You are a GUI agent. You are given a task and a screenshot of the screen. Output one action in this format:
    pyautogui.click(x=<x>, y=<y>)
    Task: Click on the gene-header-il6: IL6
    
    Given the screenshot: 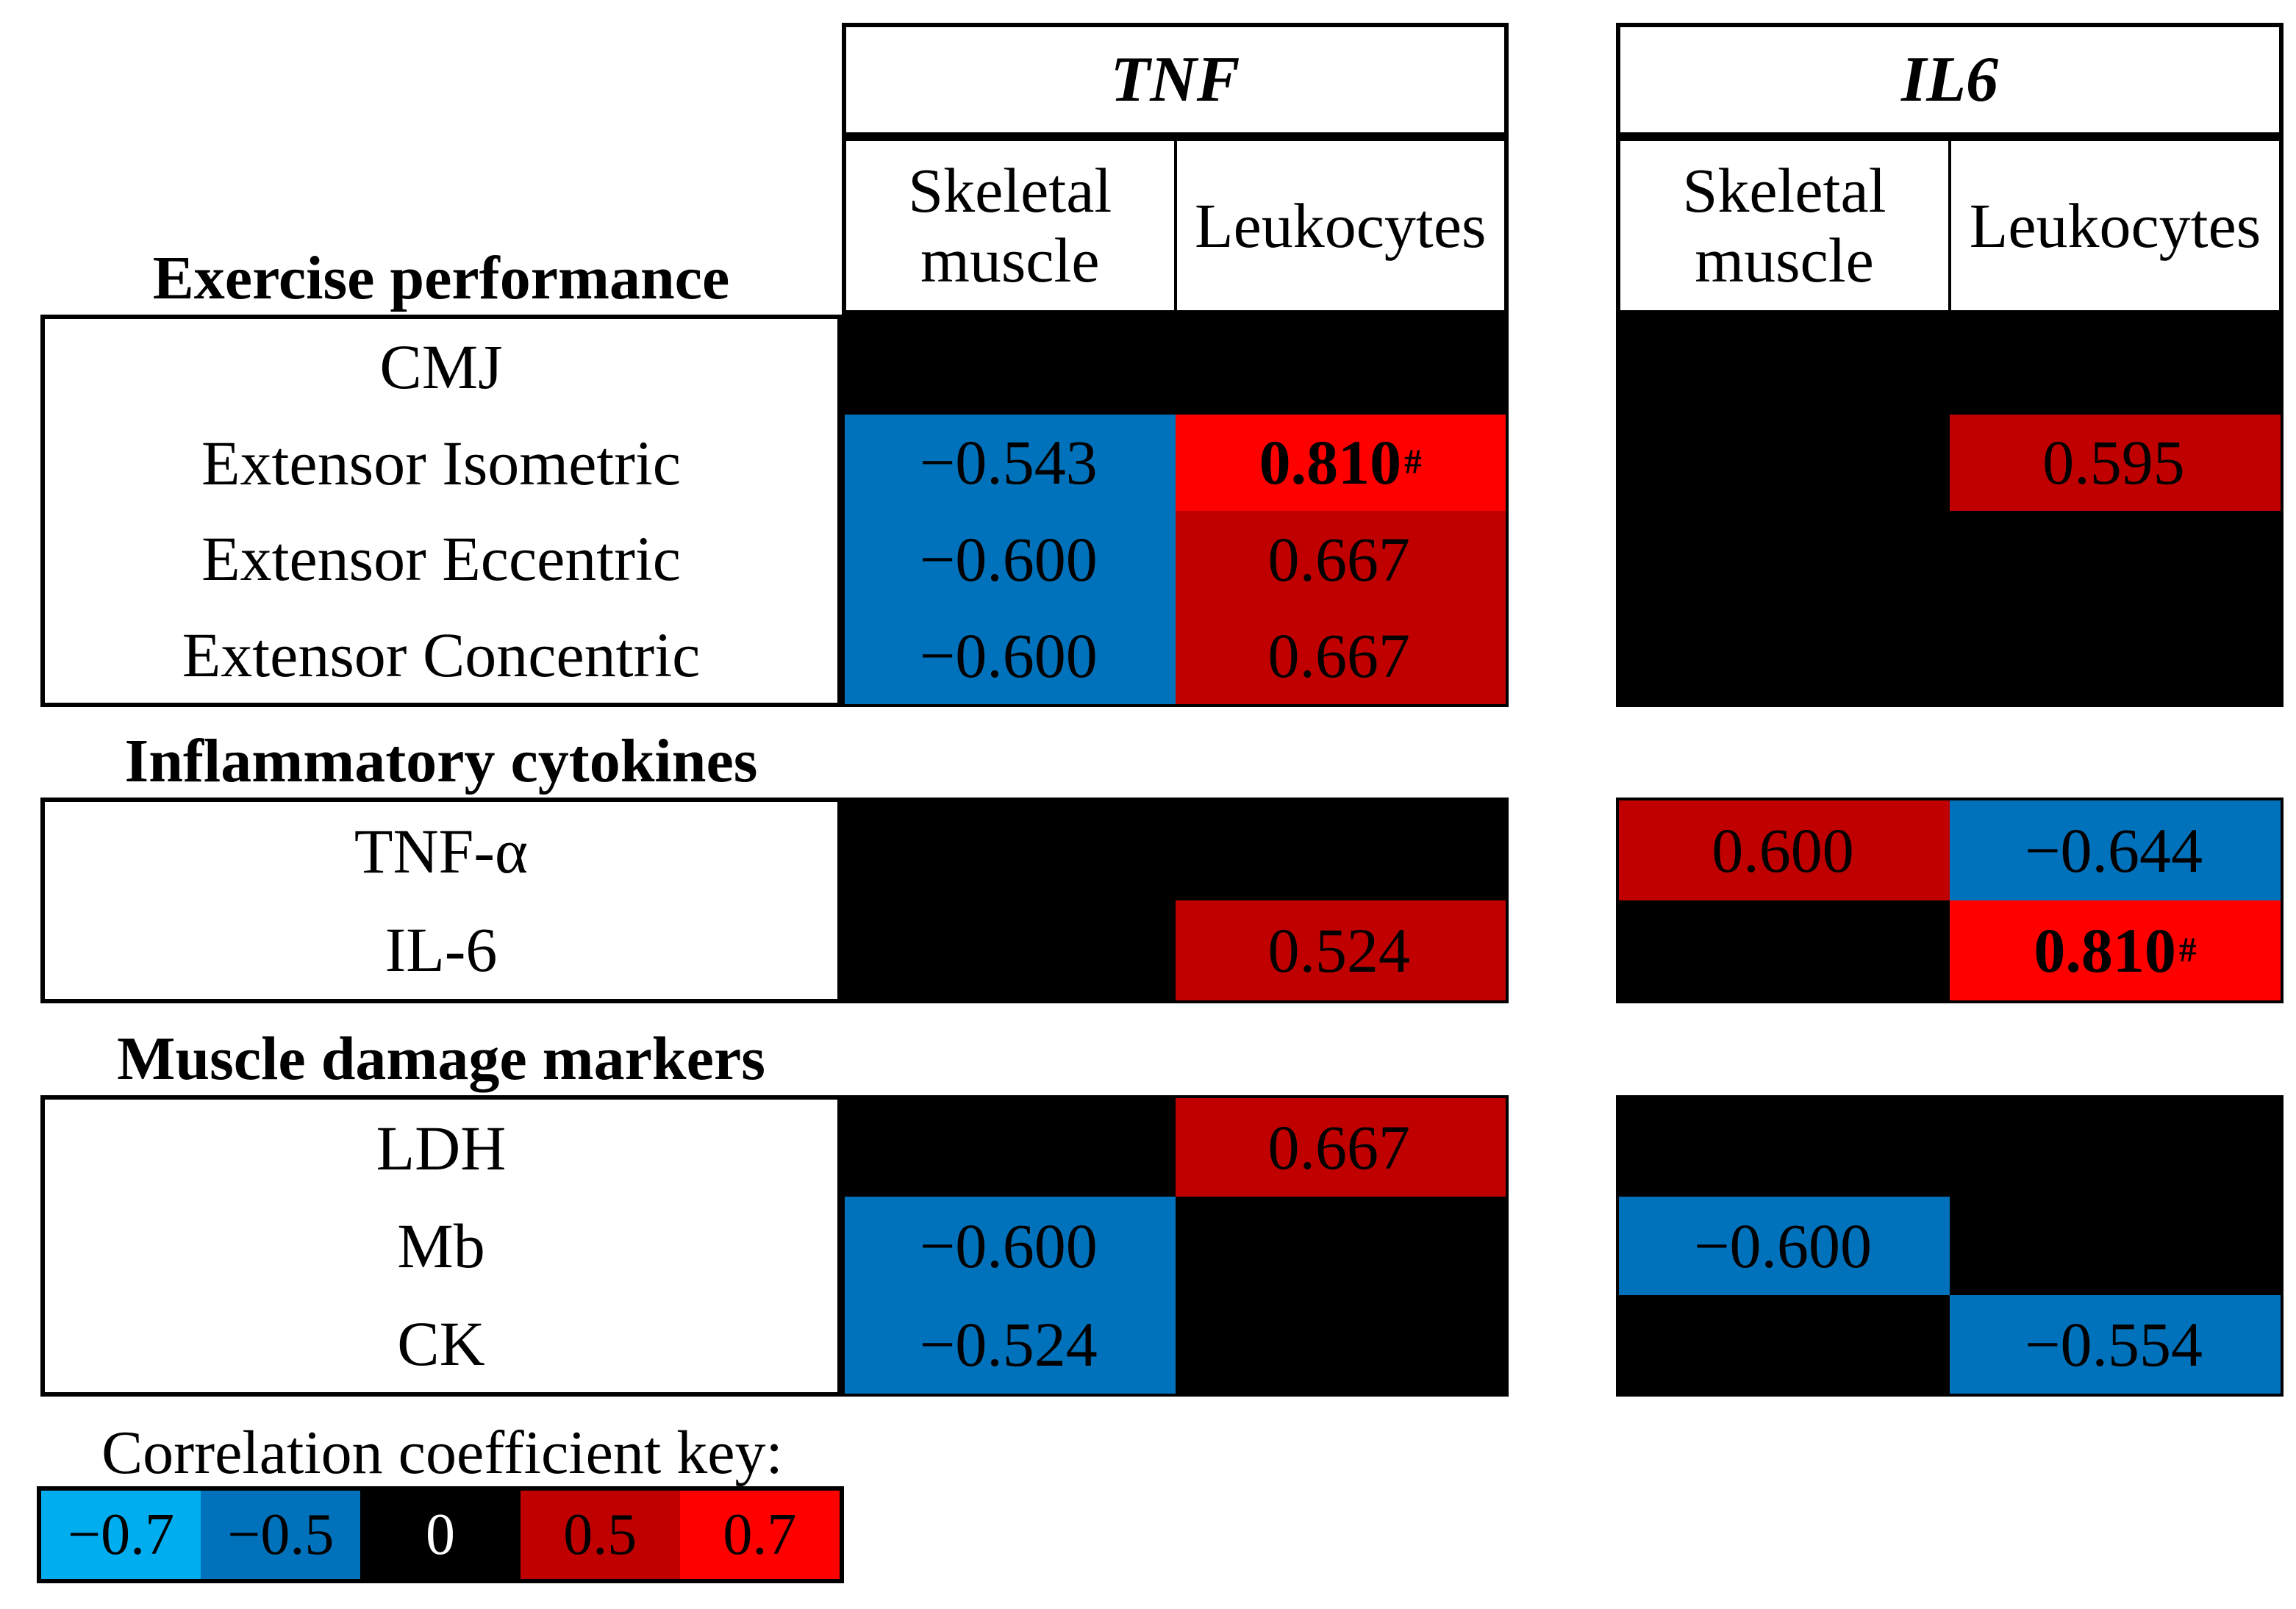 What is the action you would take?
    pyautogui.click(x=1950, y=80)
    